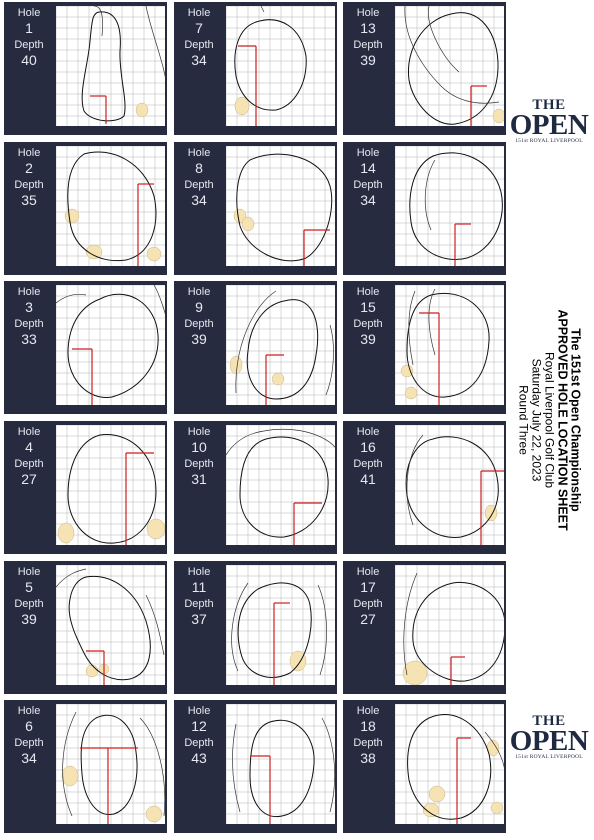 This screenshot has height=840, width=594. I want to click on hole-card: Hole 12 Depth 43, so click(255, 766).